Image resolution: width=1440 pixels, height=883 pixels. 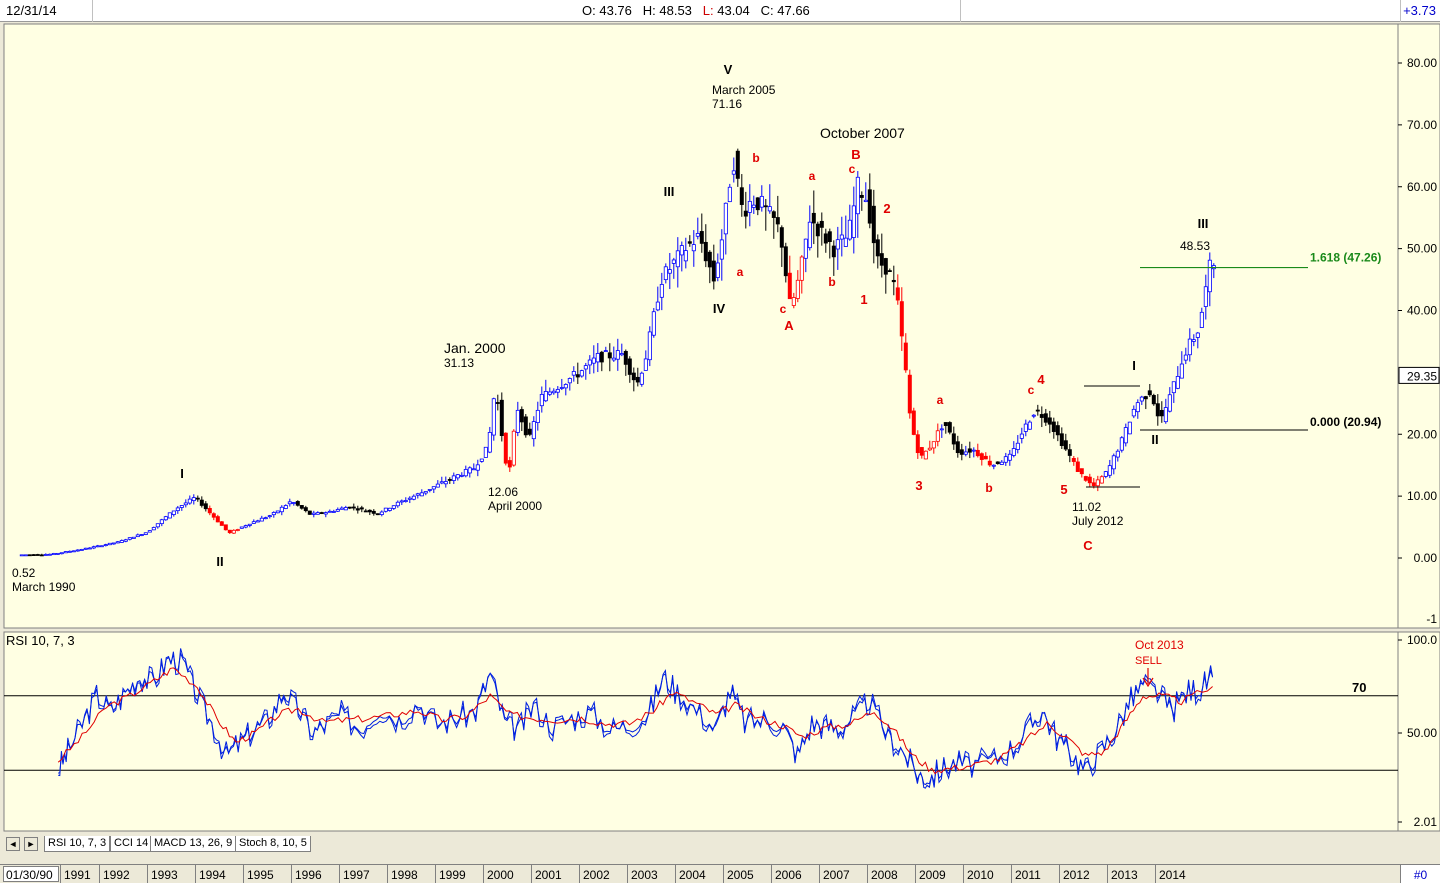 What do you see at coordinates (1419, 375) in the screenshot?
I see `current-price-box` at bounding box center [1419, 375].